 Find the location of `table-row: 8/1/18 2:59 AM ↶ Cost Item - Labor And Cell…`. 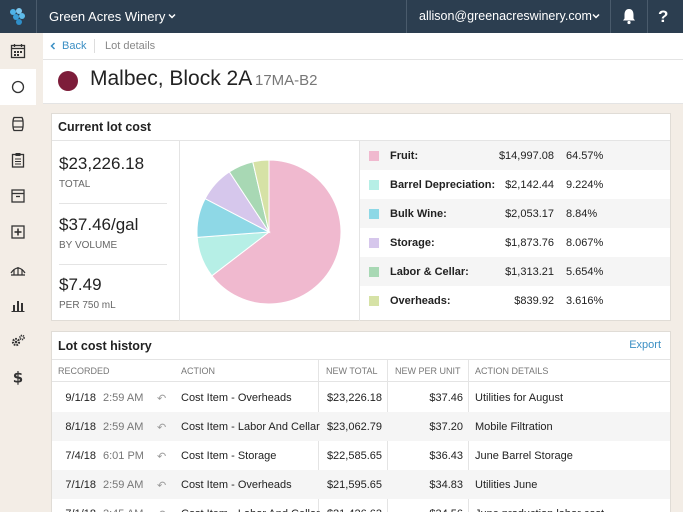

table-row: 8/1/18 2:59 AM ↶ Cost Item - Labor And Cell… is located at coordinates (361, 426).